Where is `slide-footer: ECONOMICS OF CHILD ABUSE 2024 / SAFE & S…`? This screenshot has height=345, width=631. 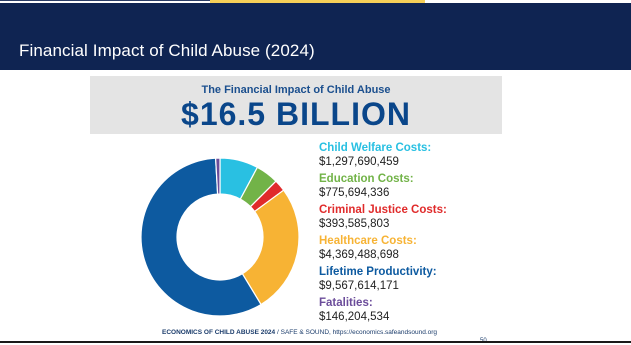 slide-footer: ECONOMICS OF CHILD ABUSE 2024 / SAFE & S… is located at coordinates (299, 332).